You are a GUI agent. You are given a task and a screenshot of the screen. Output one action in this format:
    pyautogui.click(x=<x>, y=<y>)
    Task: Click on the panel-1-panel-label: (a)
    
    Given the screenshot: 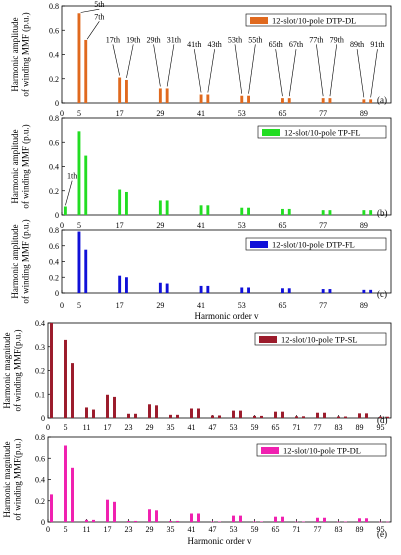 What is the action you would take?
    pyautogui.click(x=382, y=100)
    